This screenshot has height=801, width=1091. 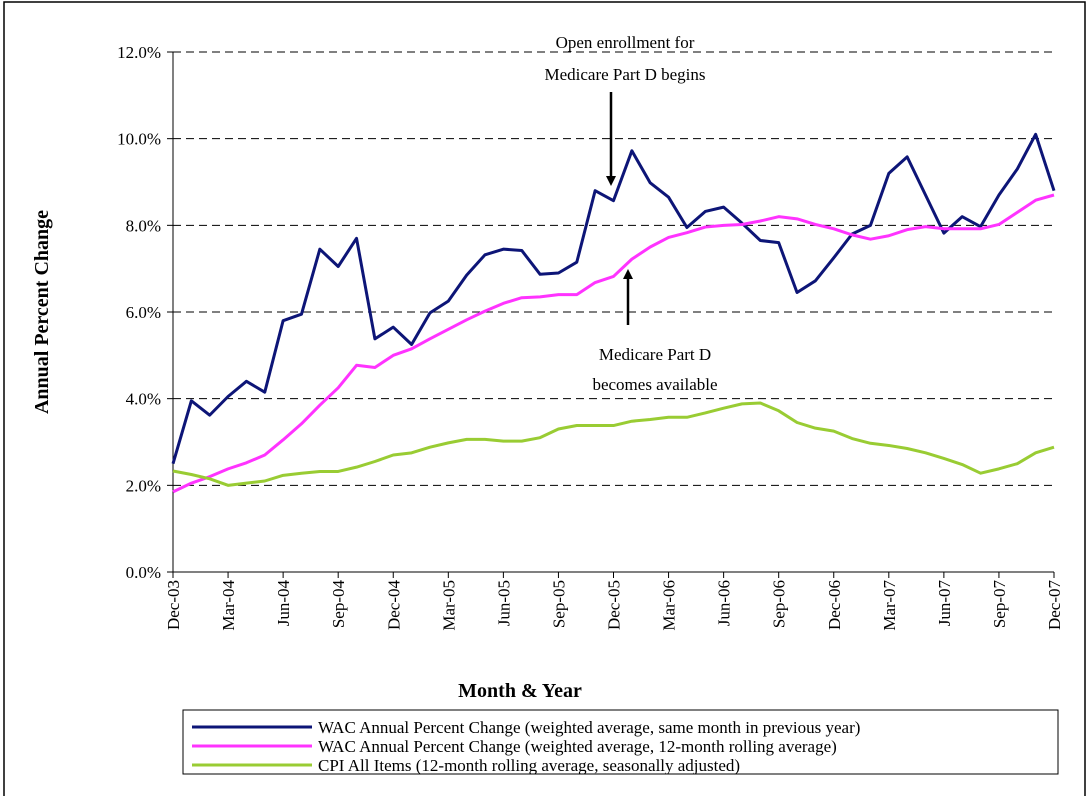 What do you see at coordinates (669, 605) in the screenshot?
I see `x-tick-label: Mar-06` at bounding box center [669, 605].